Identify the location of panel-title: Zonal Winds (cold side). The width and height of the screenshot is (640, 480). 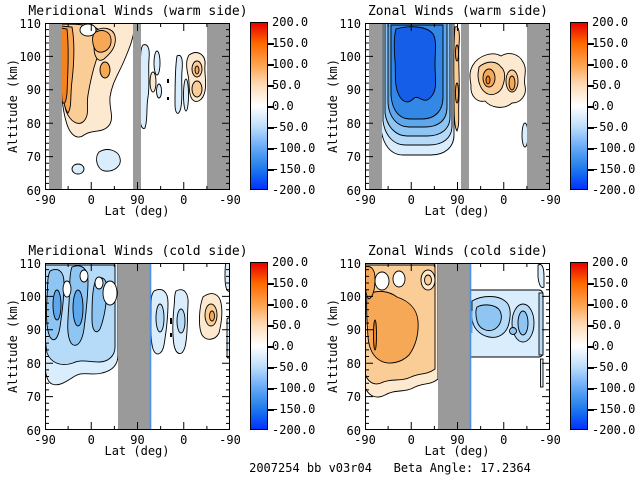
(457, 251).